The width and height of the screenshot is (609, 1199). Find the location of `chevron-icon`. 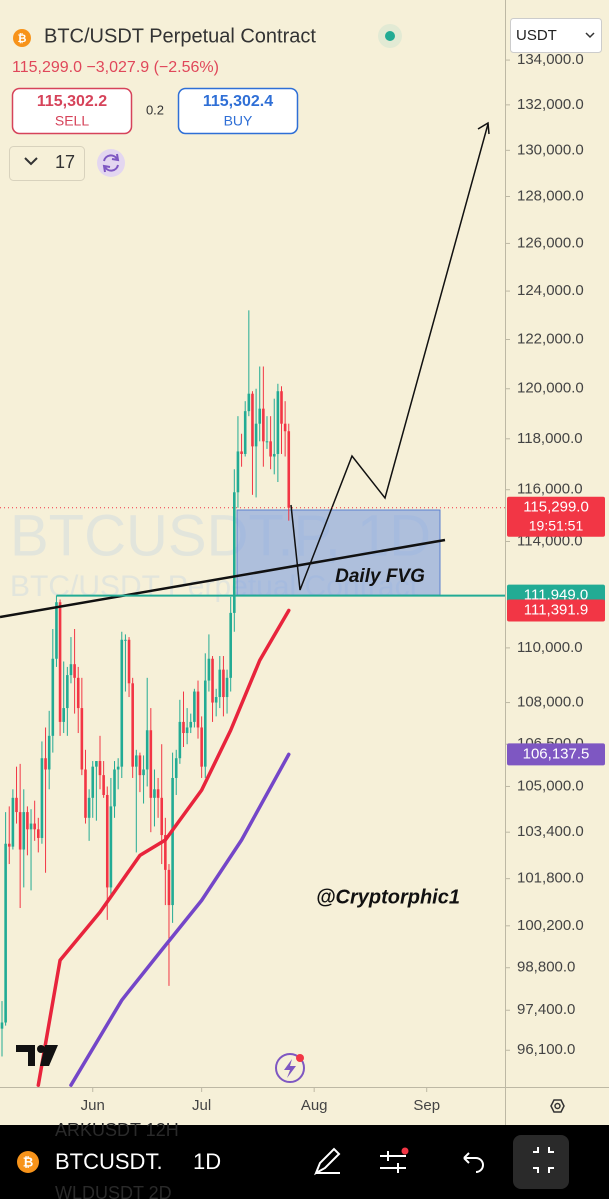

chevron-icon is located at coordinates (31, 161).